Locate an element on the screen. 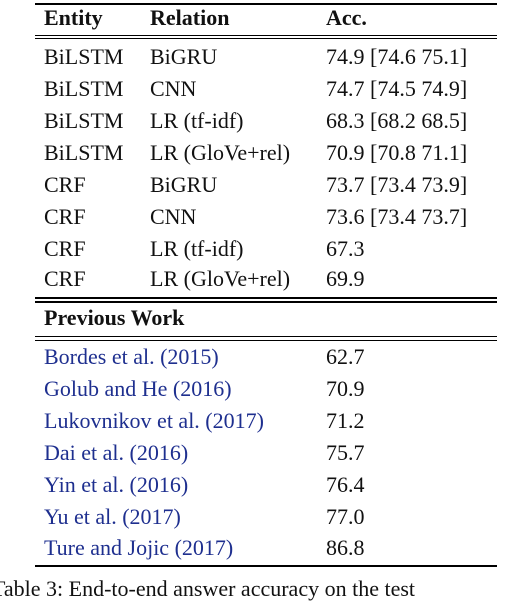  accuracy-cell: 77.0 is located at coordinates (345, 516).